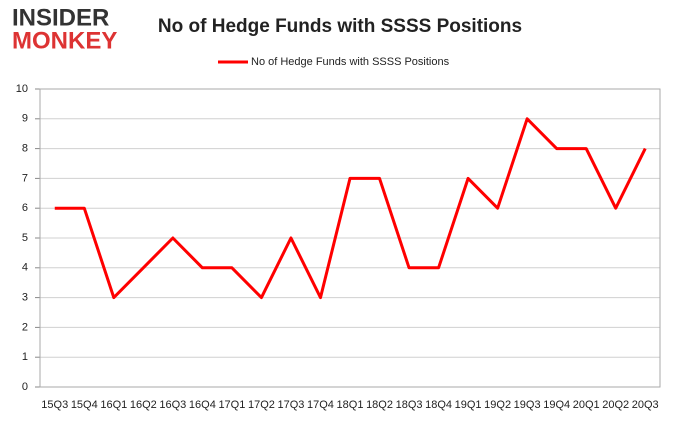 This screenshot has width=678, height=431. I want to click on logo-bottom: MONKEY, so click(64, 40).